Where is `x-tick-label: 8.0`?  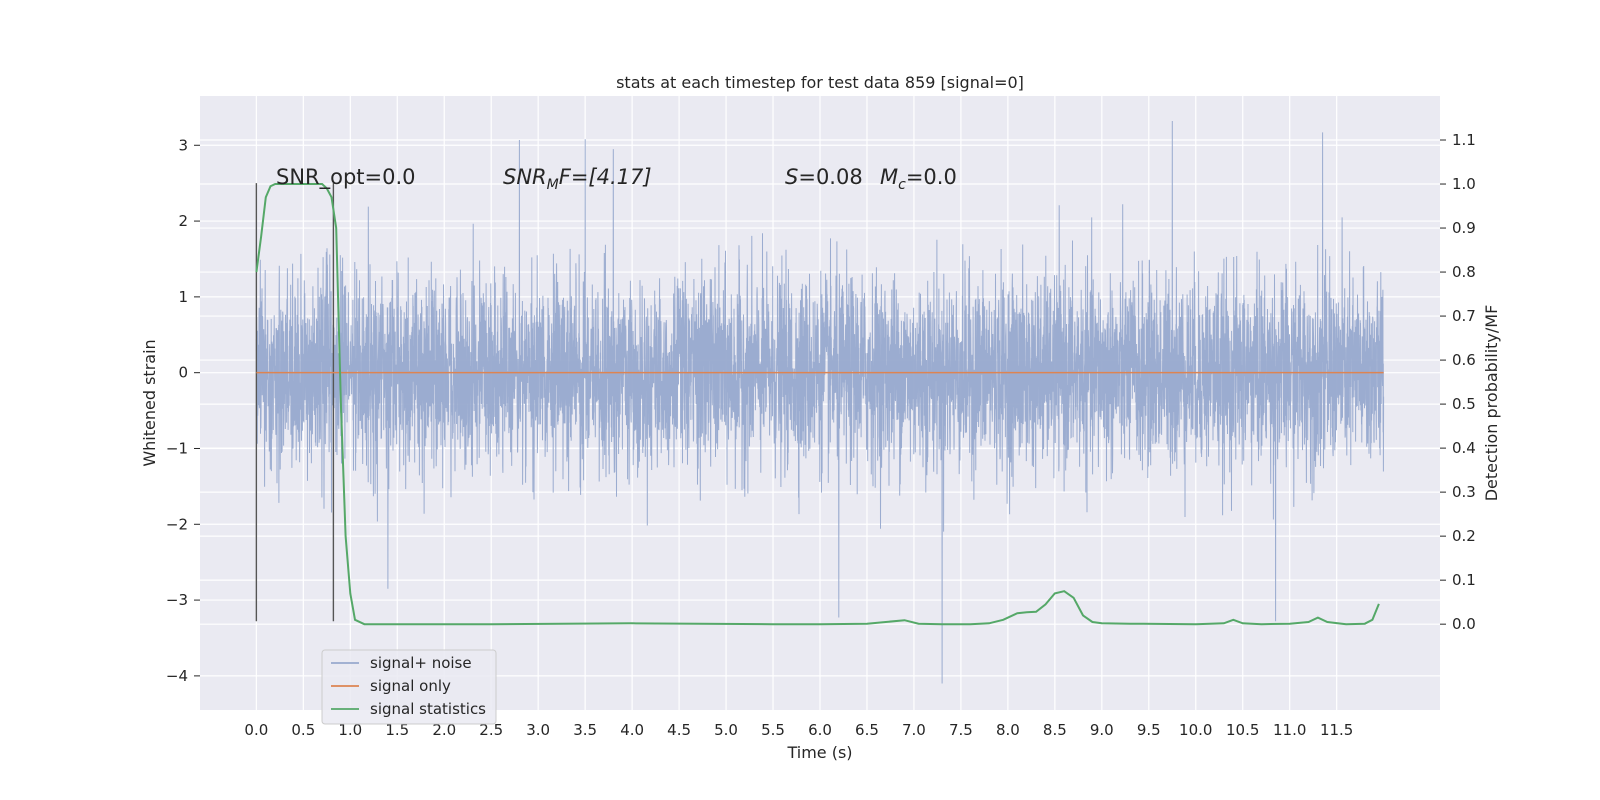 x-tick-label: 8.0 is located at coordinates (1008, 730).